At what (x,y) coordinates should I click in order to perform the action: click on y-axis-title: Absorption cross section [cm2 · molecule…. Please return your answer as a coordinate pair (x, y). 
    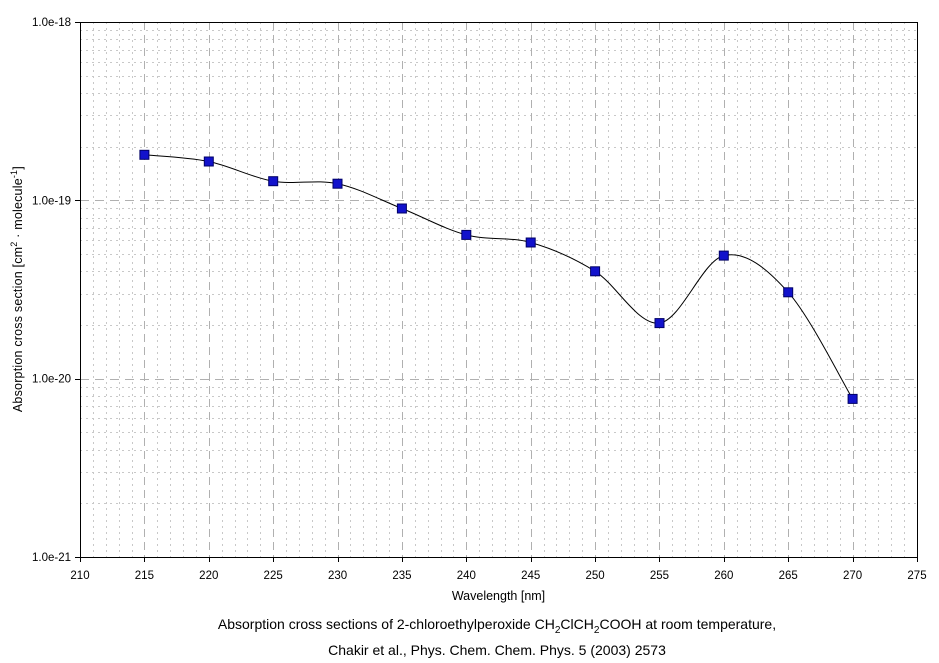
    Looking at the image, I should click on (17, 289).